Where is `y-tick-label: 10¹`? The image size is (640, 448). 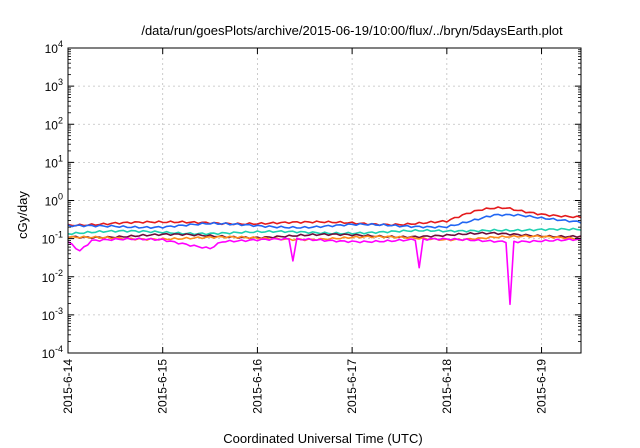 y-tick-label: 10¹ is located at coordinates (54, 161).